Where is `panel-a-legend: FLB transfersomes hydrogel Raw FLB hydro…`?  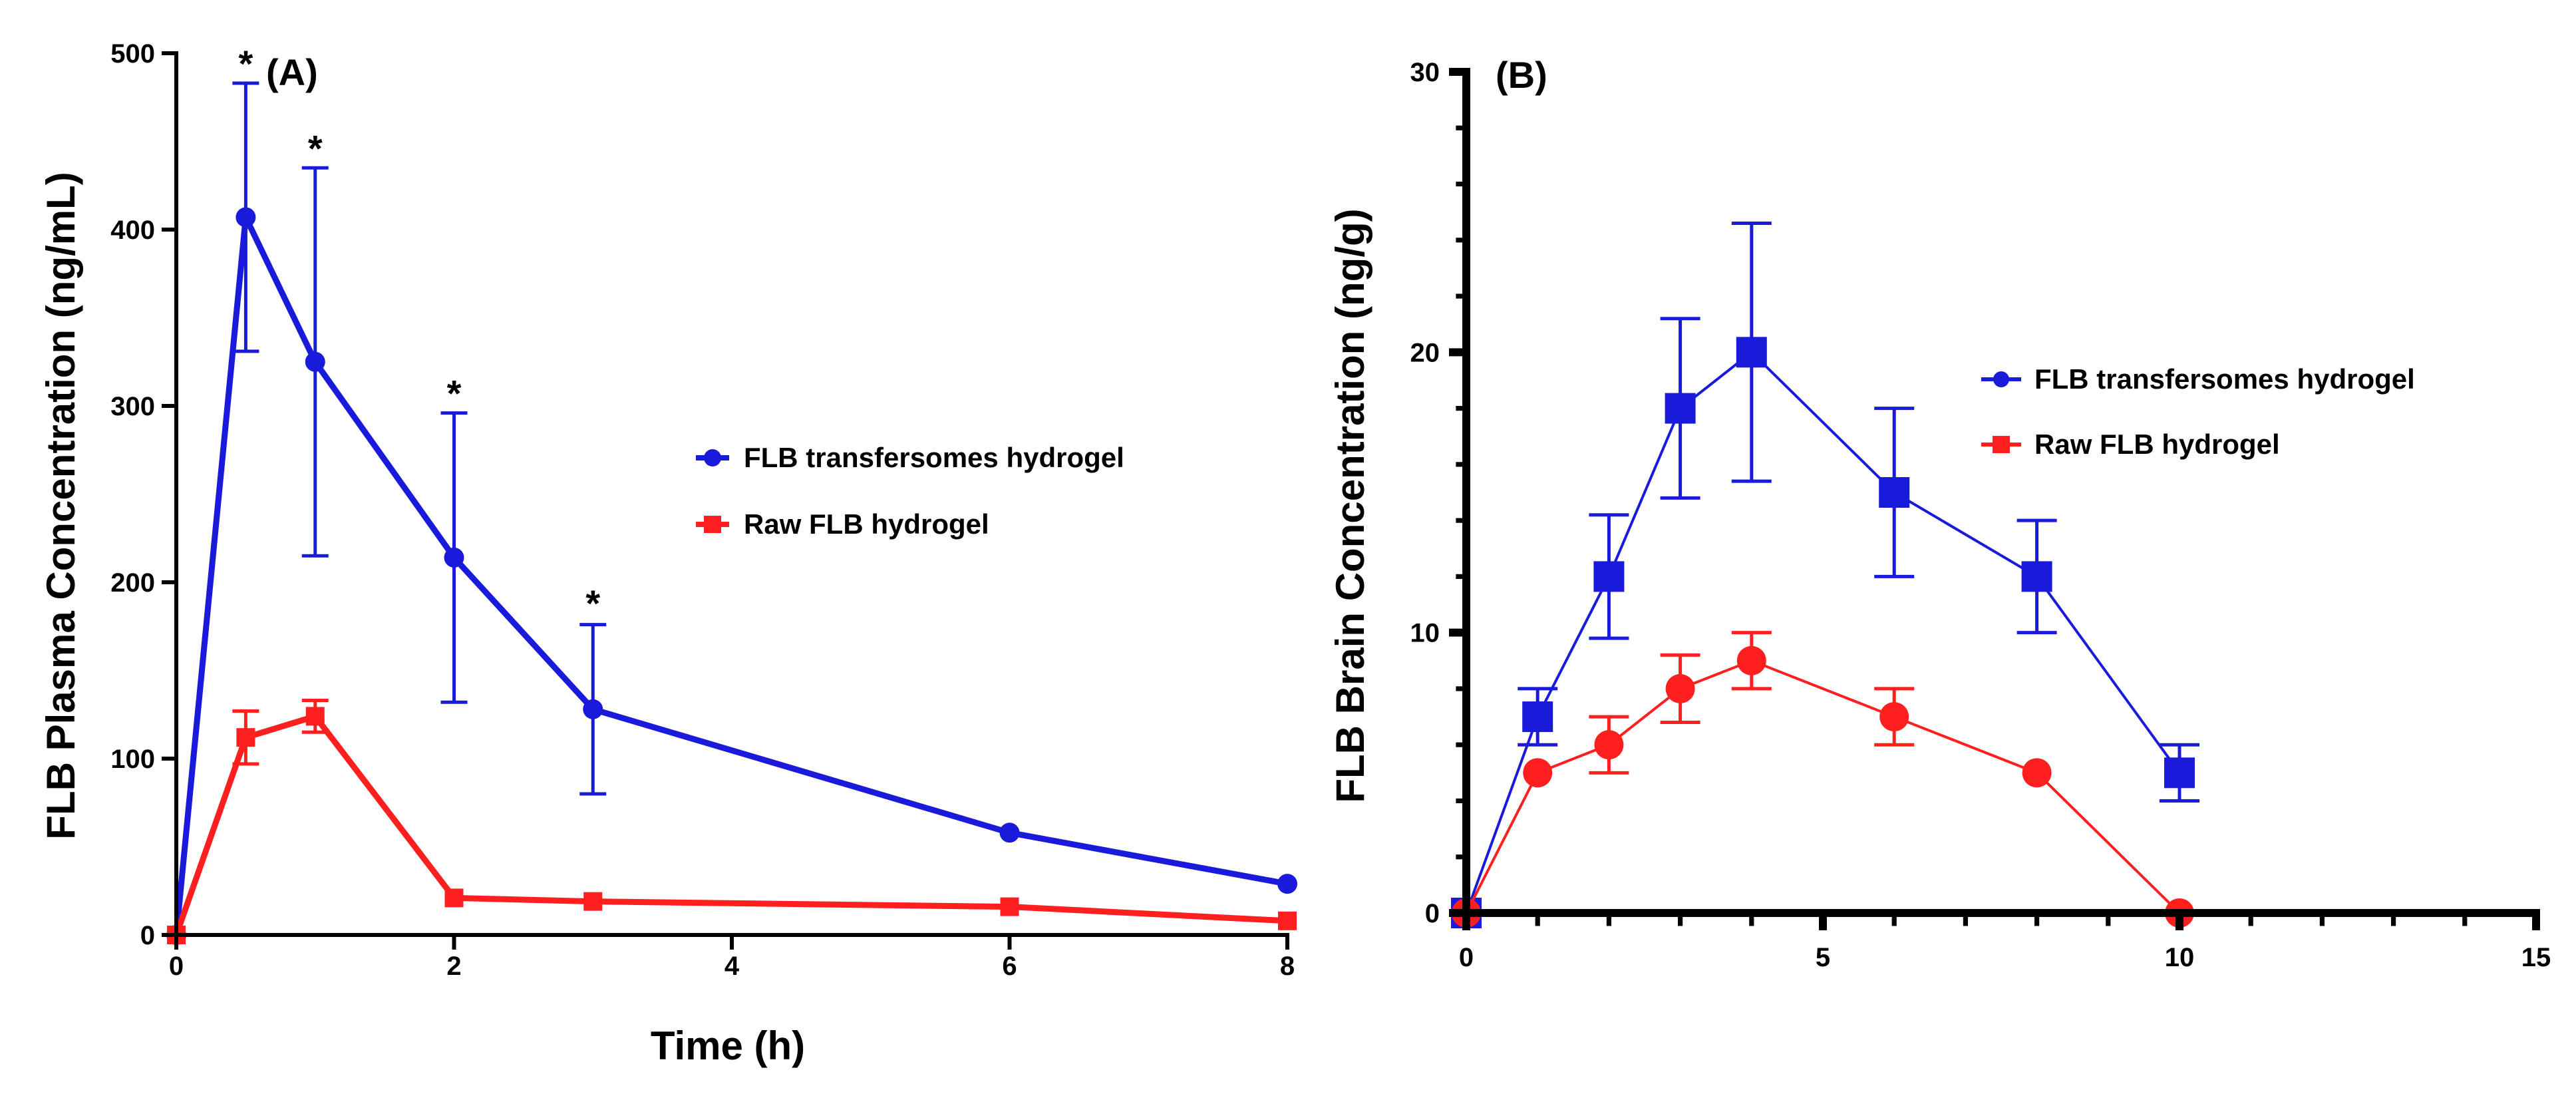
panel-a-legend: FLB transfersomes hydrogel Raw FLB hydro… is located at coordinates (910, 491).